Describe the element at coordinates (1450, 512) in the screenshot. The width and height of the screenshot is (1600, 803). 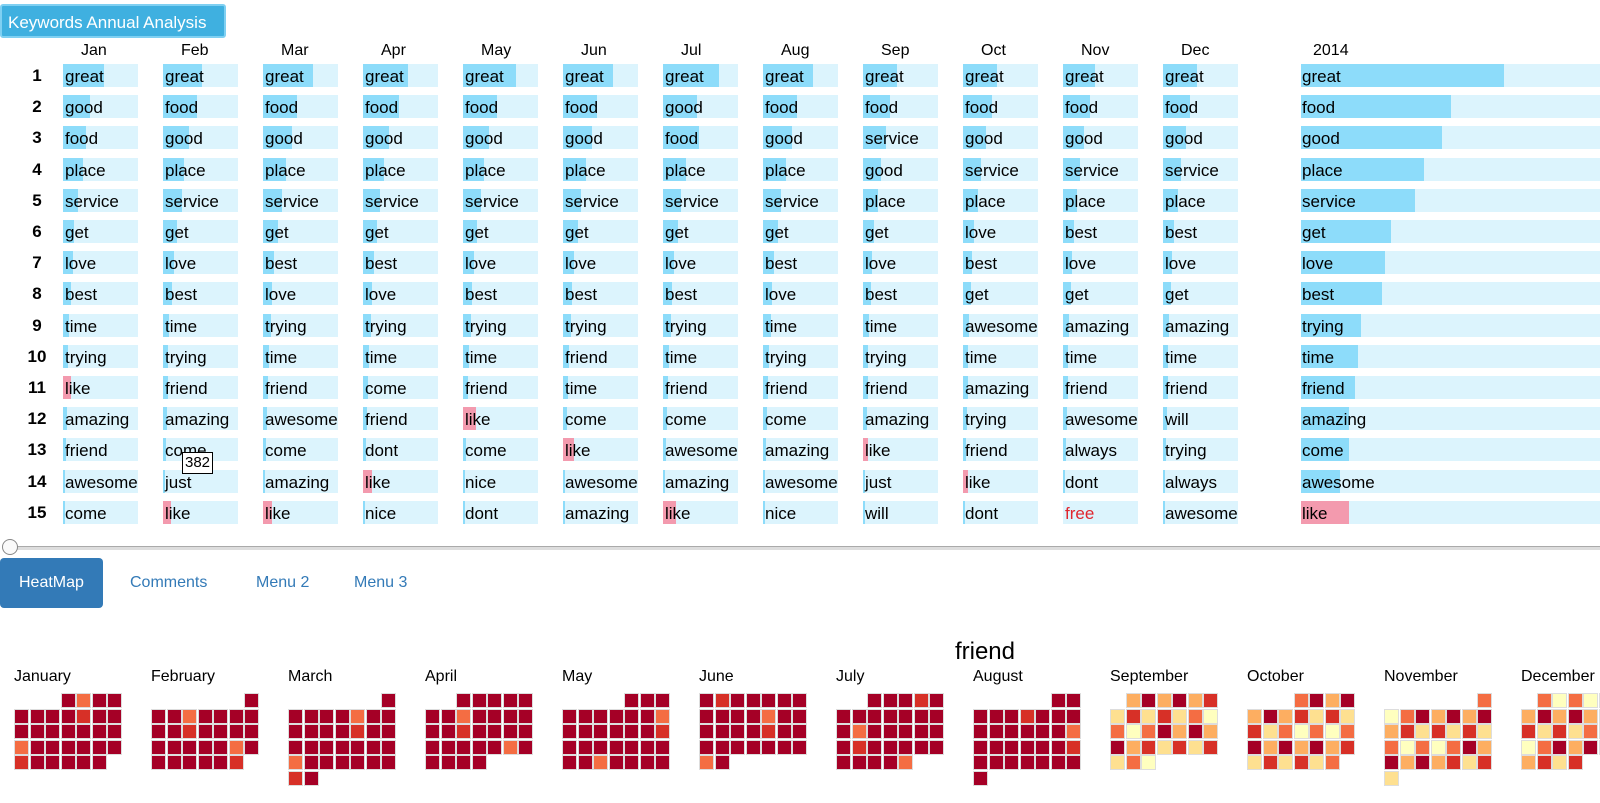
I see `year-keyword-cell: like` at that location.